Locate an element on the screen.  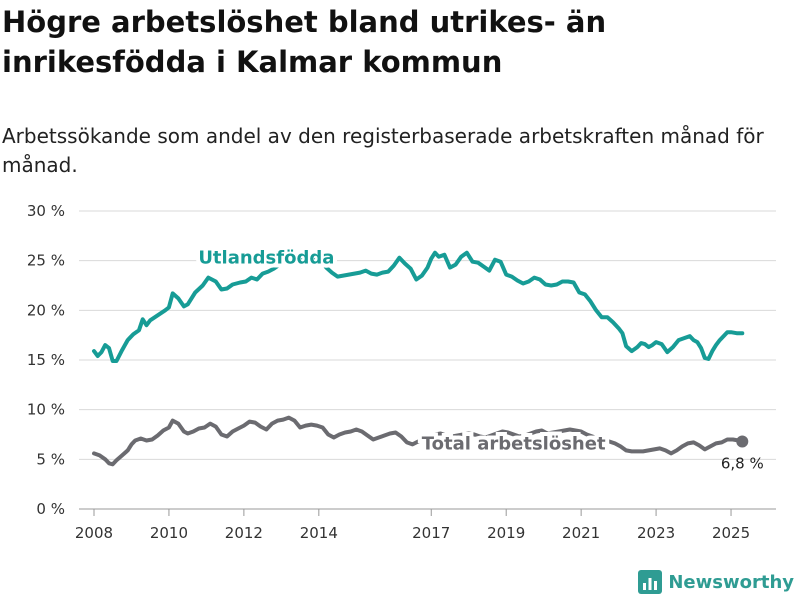
bar-chart-logo-icon is located at coordinates (650, 582).